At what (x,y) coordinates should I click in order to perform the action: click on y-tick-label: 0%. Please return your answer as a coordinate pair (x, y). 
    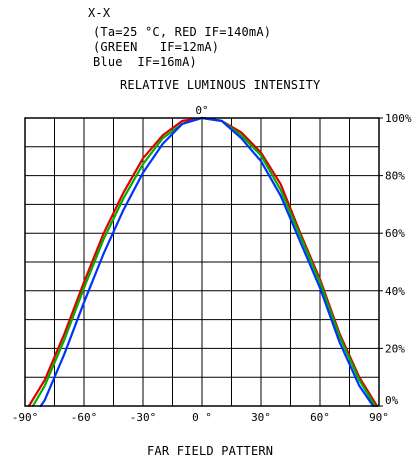
    Looking at the image, I should click on (392, 400).